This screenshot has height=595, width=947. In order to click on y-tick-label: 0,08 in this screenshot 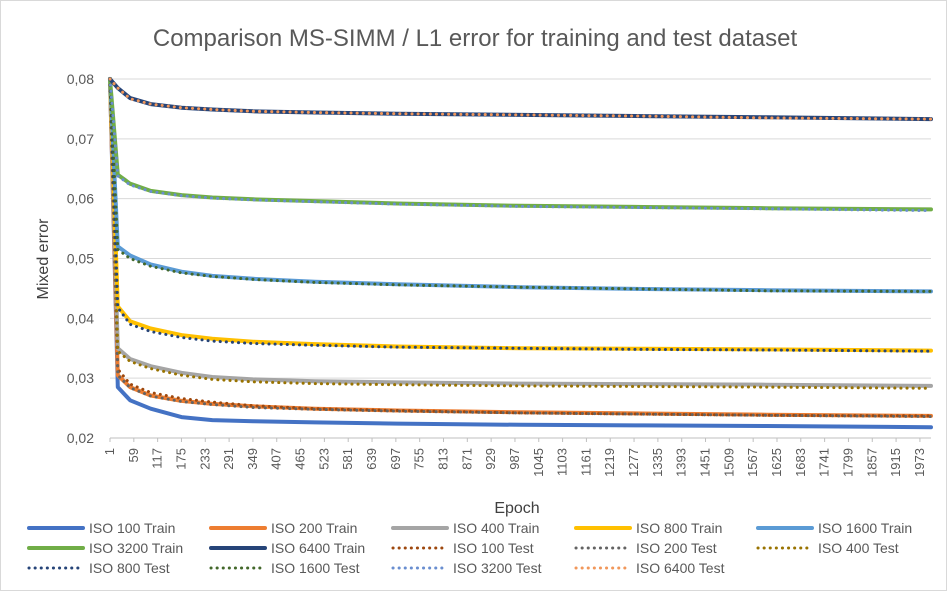, I will do `click(80, 79)`.